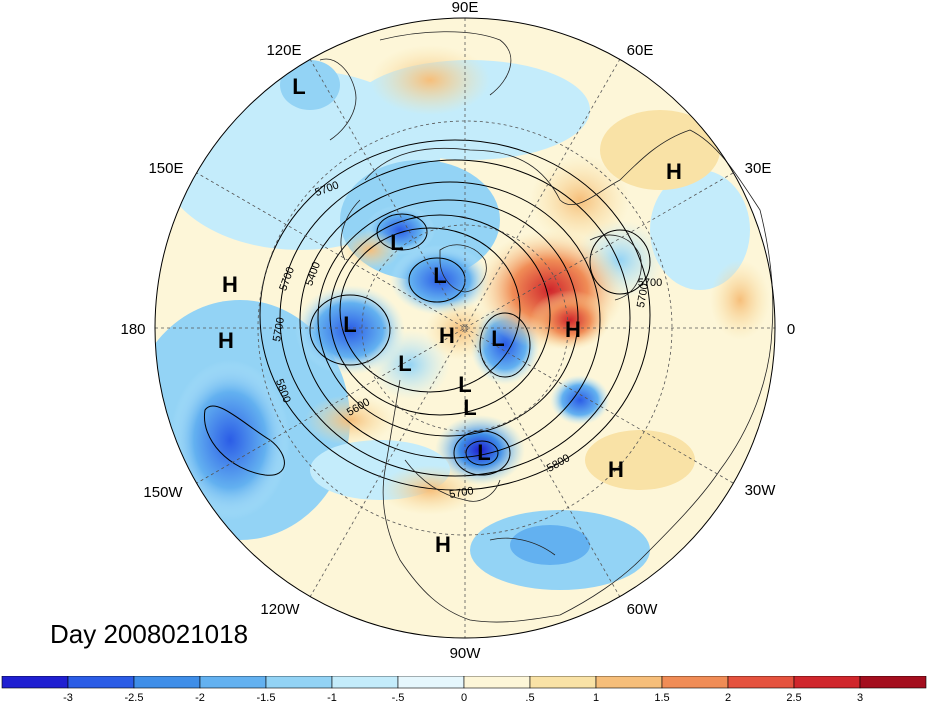  I want to click on colorbar-tick-label: 2.5, so click(793, 697).